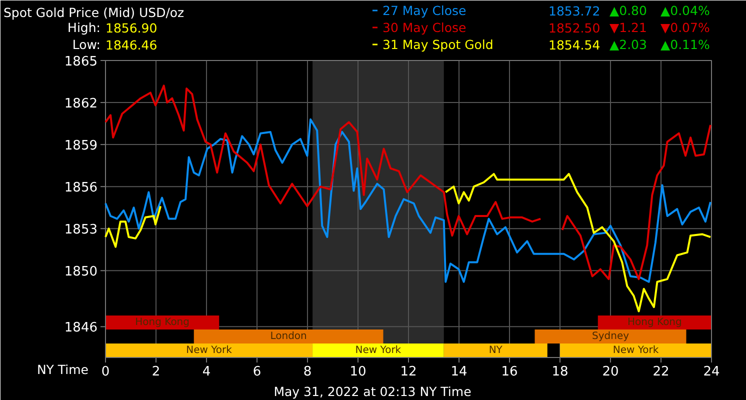 The image size is (746, 400). I want to click on y-tick-label: 1853, so click(81, 230).